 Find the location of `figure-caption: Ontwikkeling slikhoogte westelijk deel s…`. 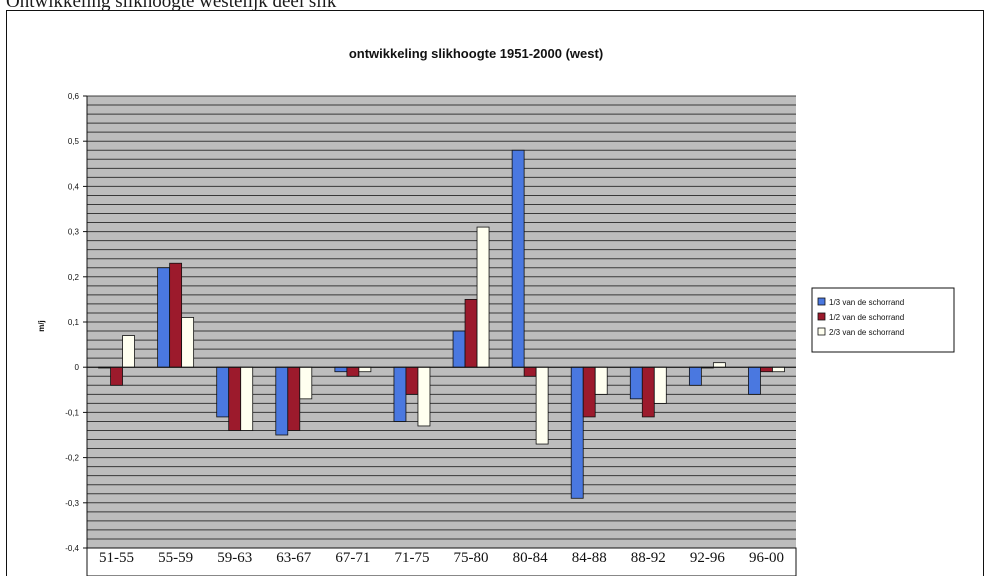

figure-caption: Ontwikkeling slikhoogte westelijk deel s… is located at coordinates (171, 6).